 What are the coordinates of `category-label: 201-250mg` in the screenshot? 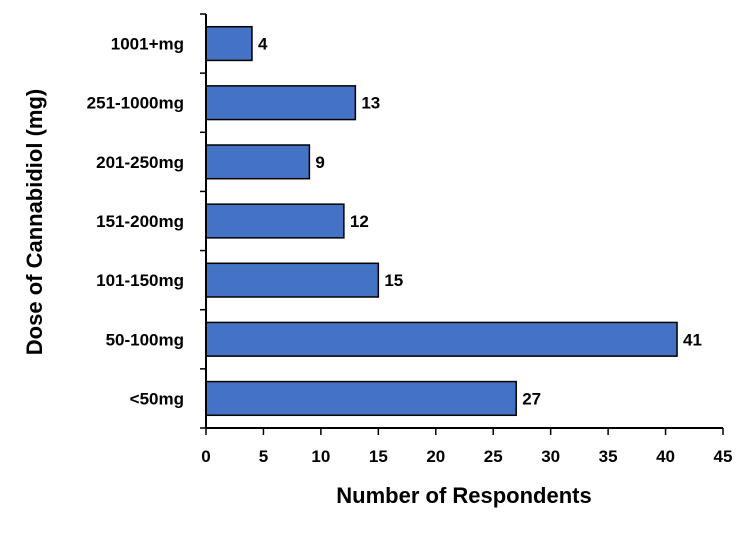 It's located at (140, 162).